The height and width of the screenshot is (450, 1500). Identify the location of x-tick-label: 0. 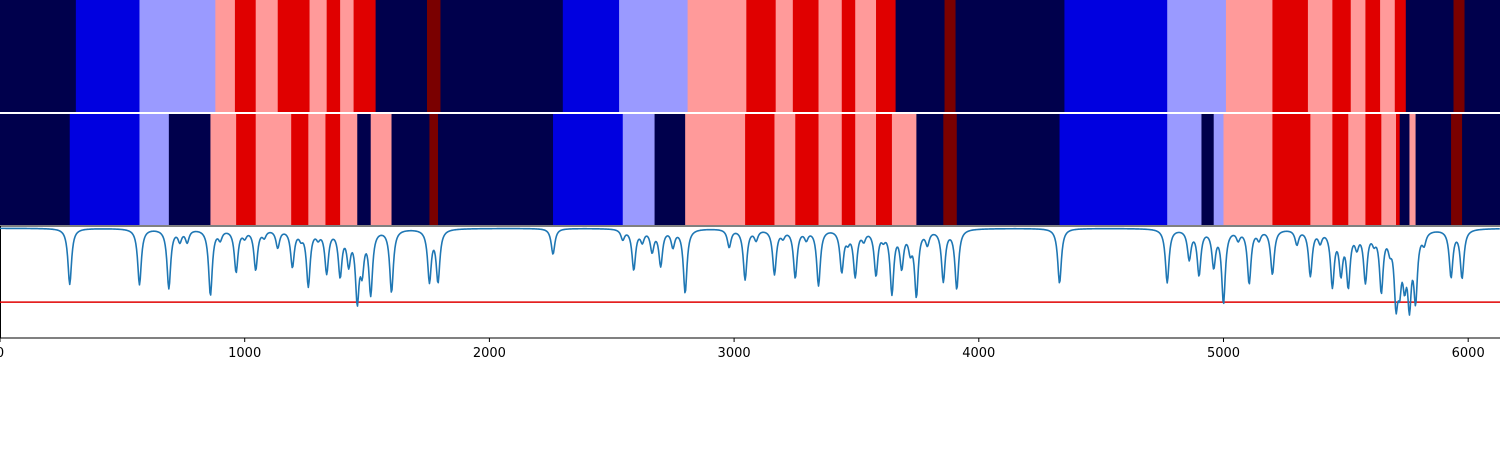
(2, 353).